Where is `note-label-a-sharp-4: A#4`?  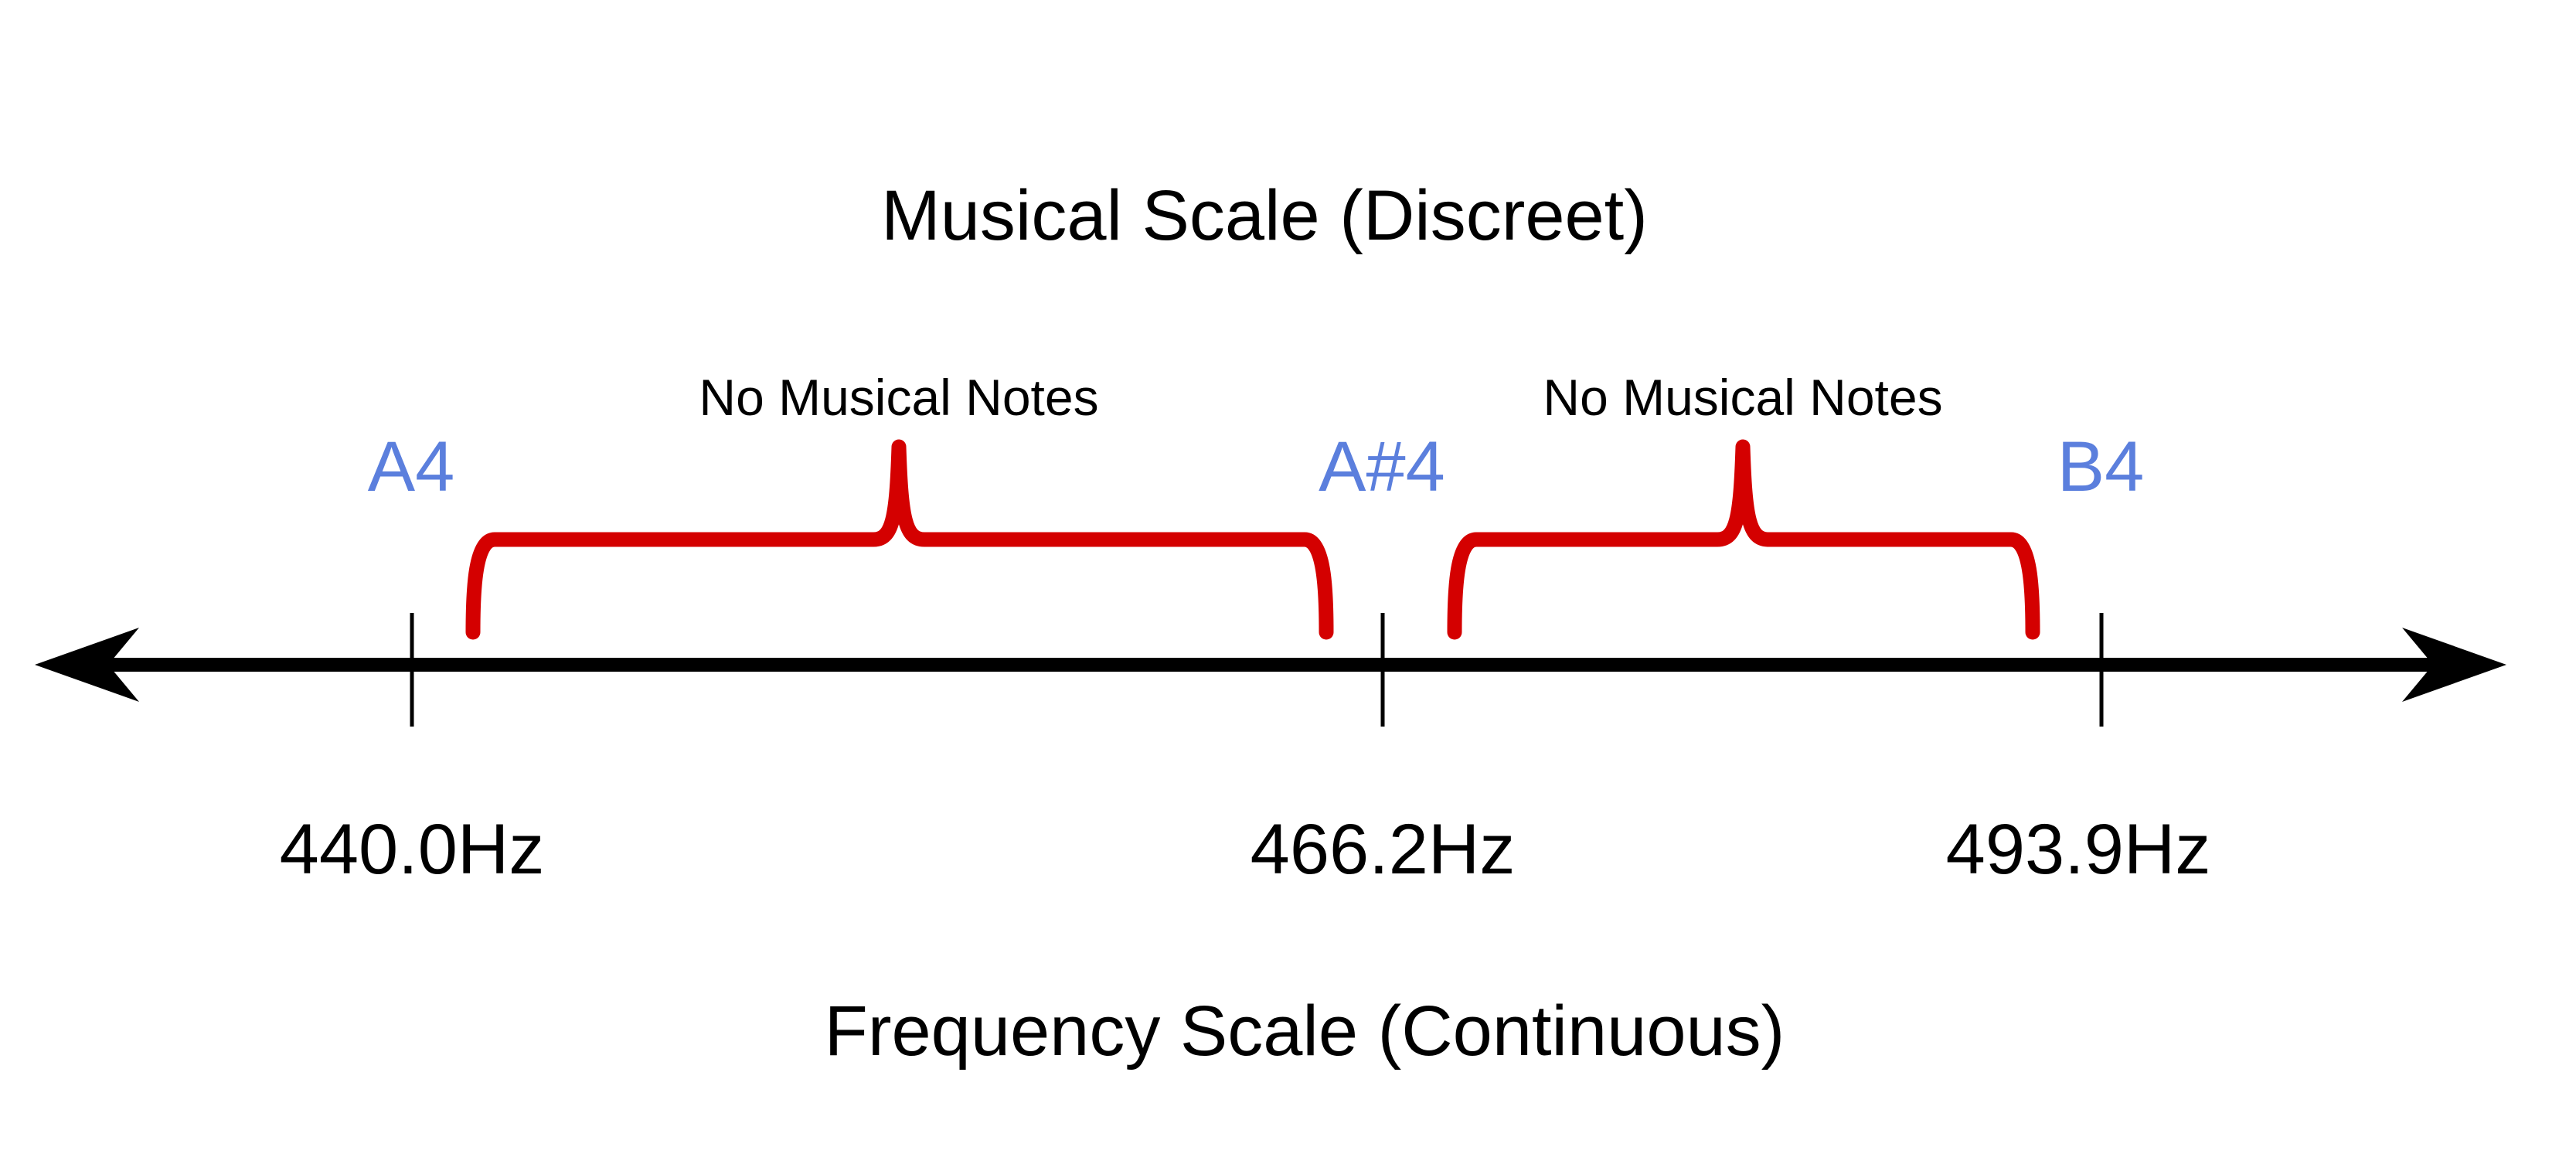
note-label-a-sharp-4: A#4 is located at coordinates (1382, 466).